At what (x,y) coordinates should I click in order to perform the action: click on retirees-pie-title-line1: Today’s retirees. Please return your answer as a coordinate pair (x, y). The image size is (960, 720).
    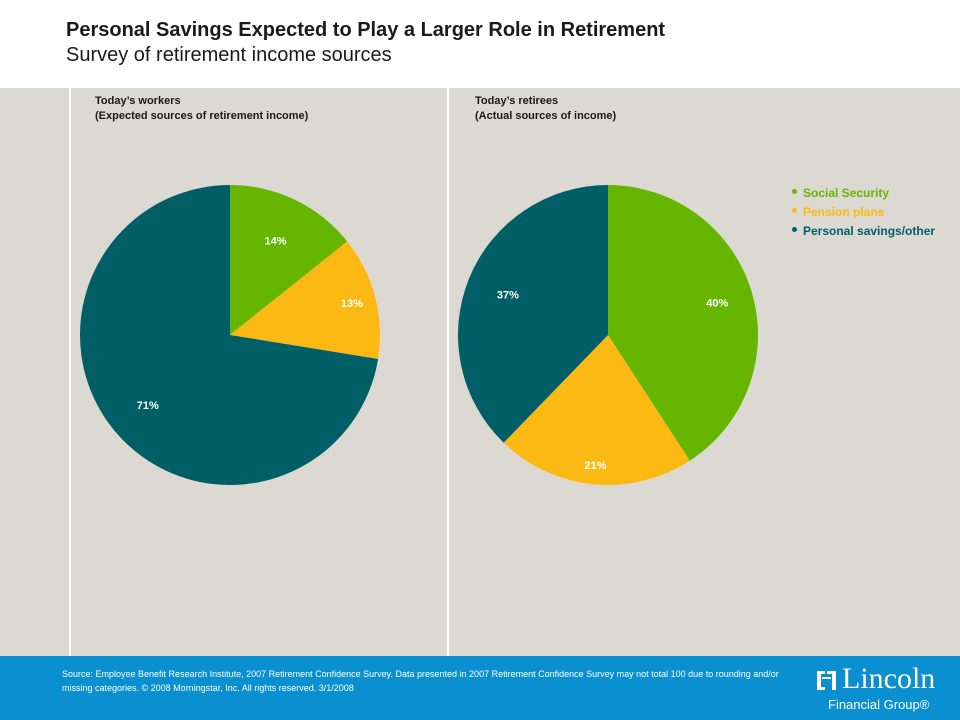
    Looking at the image, I should click on (517, 101).